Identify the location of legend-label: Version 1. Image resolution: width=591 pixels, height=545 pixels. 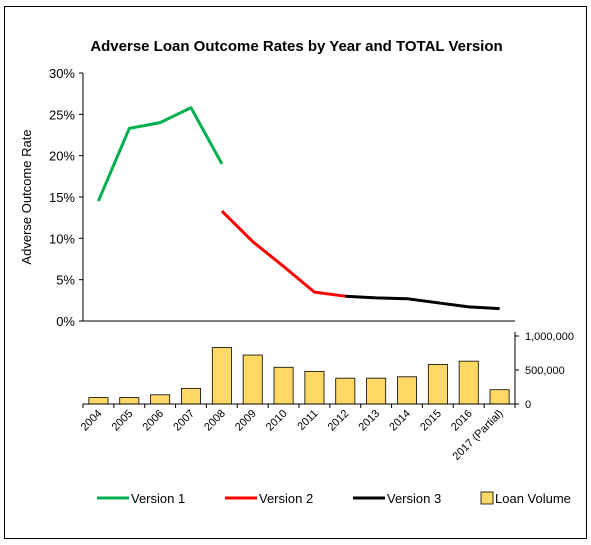
(158, 498).